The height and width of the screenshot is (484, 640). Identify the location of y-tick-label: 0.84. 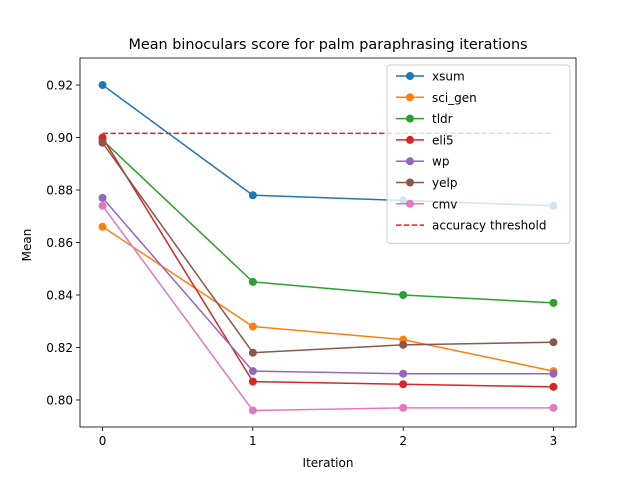
(59, 295).